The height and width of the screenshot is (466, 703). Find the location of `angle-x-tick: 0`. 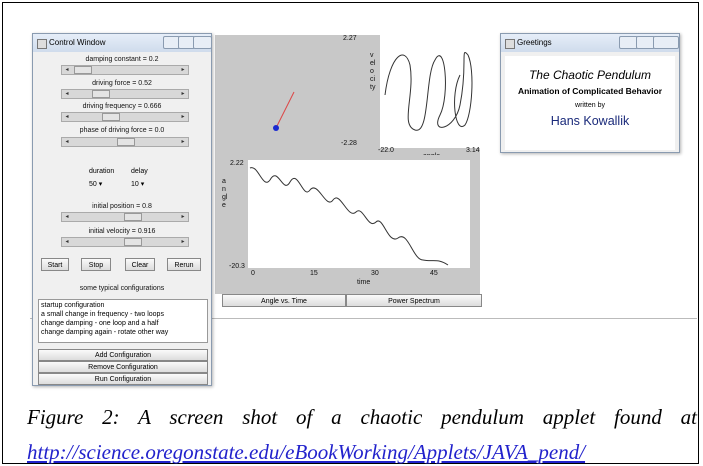

angle-x-tick: 0 is located at coordinates (253, 273).